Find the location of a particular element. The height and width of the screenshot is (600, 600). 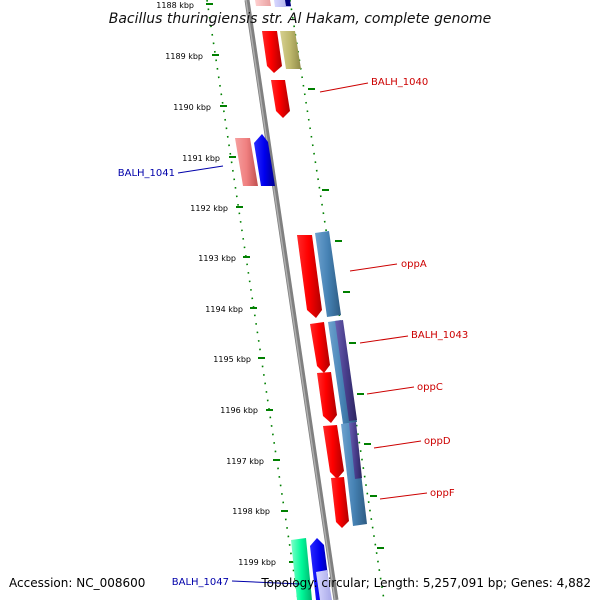

tick-label: 1194 kbp is located at coordinates (224, 309).